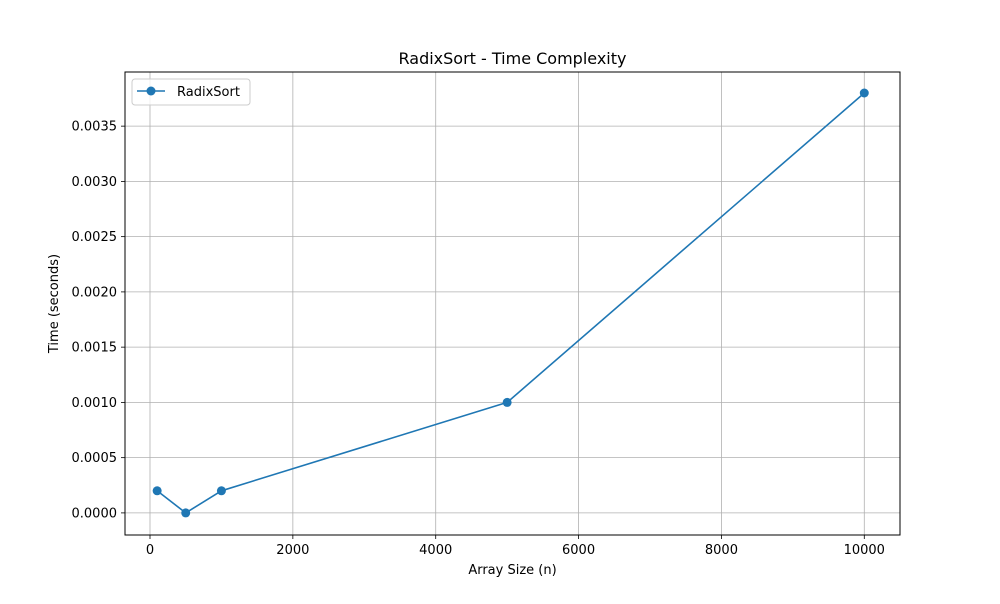  What do you see at coordinates (578, 550) in the screenshot?
I see `x-tick-label: 6000` at bounding box center [578, 550].